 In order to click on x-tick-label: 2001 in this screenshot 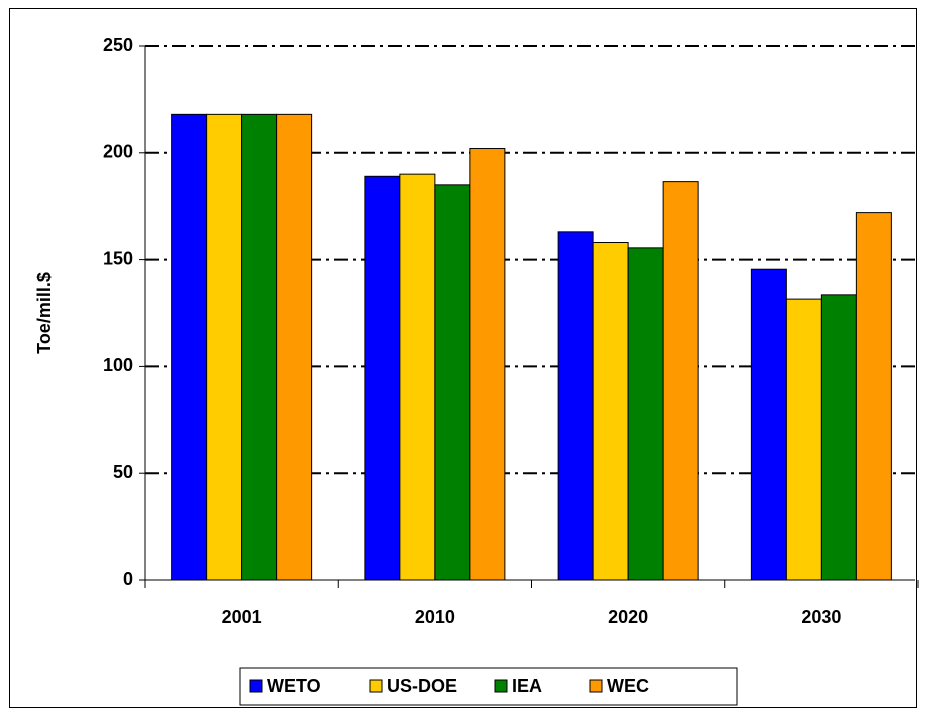, I will do `click(242, 617)`.